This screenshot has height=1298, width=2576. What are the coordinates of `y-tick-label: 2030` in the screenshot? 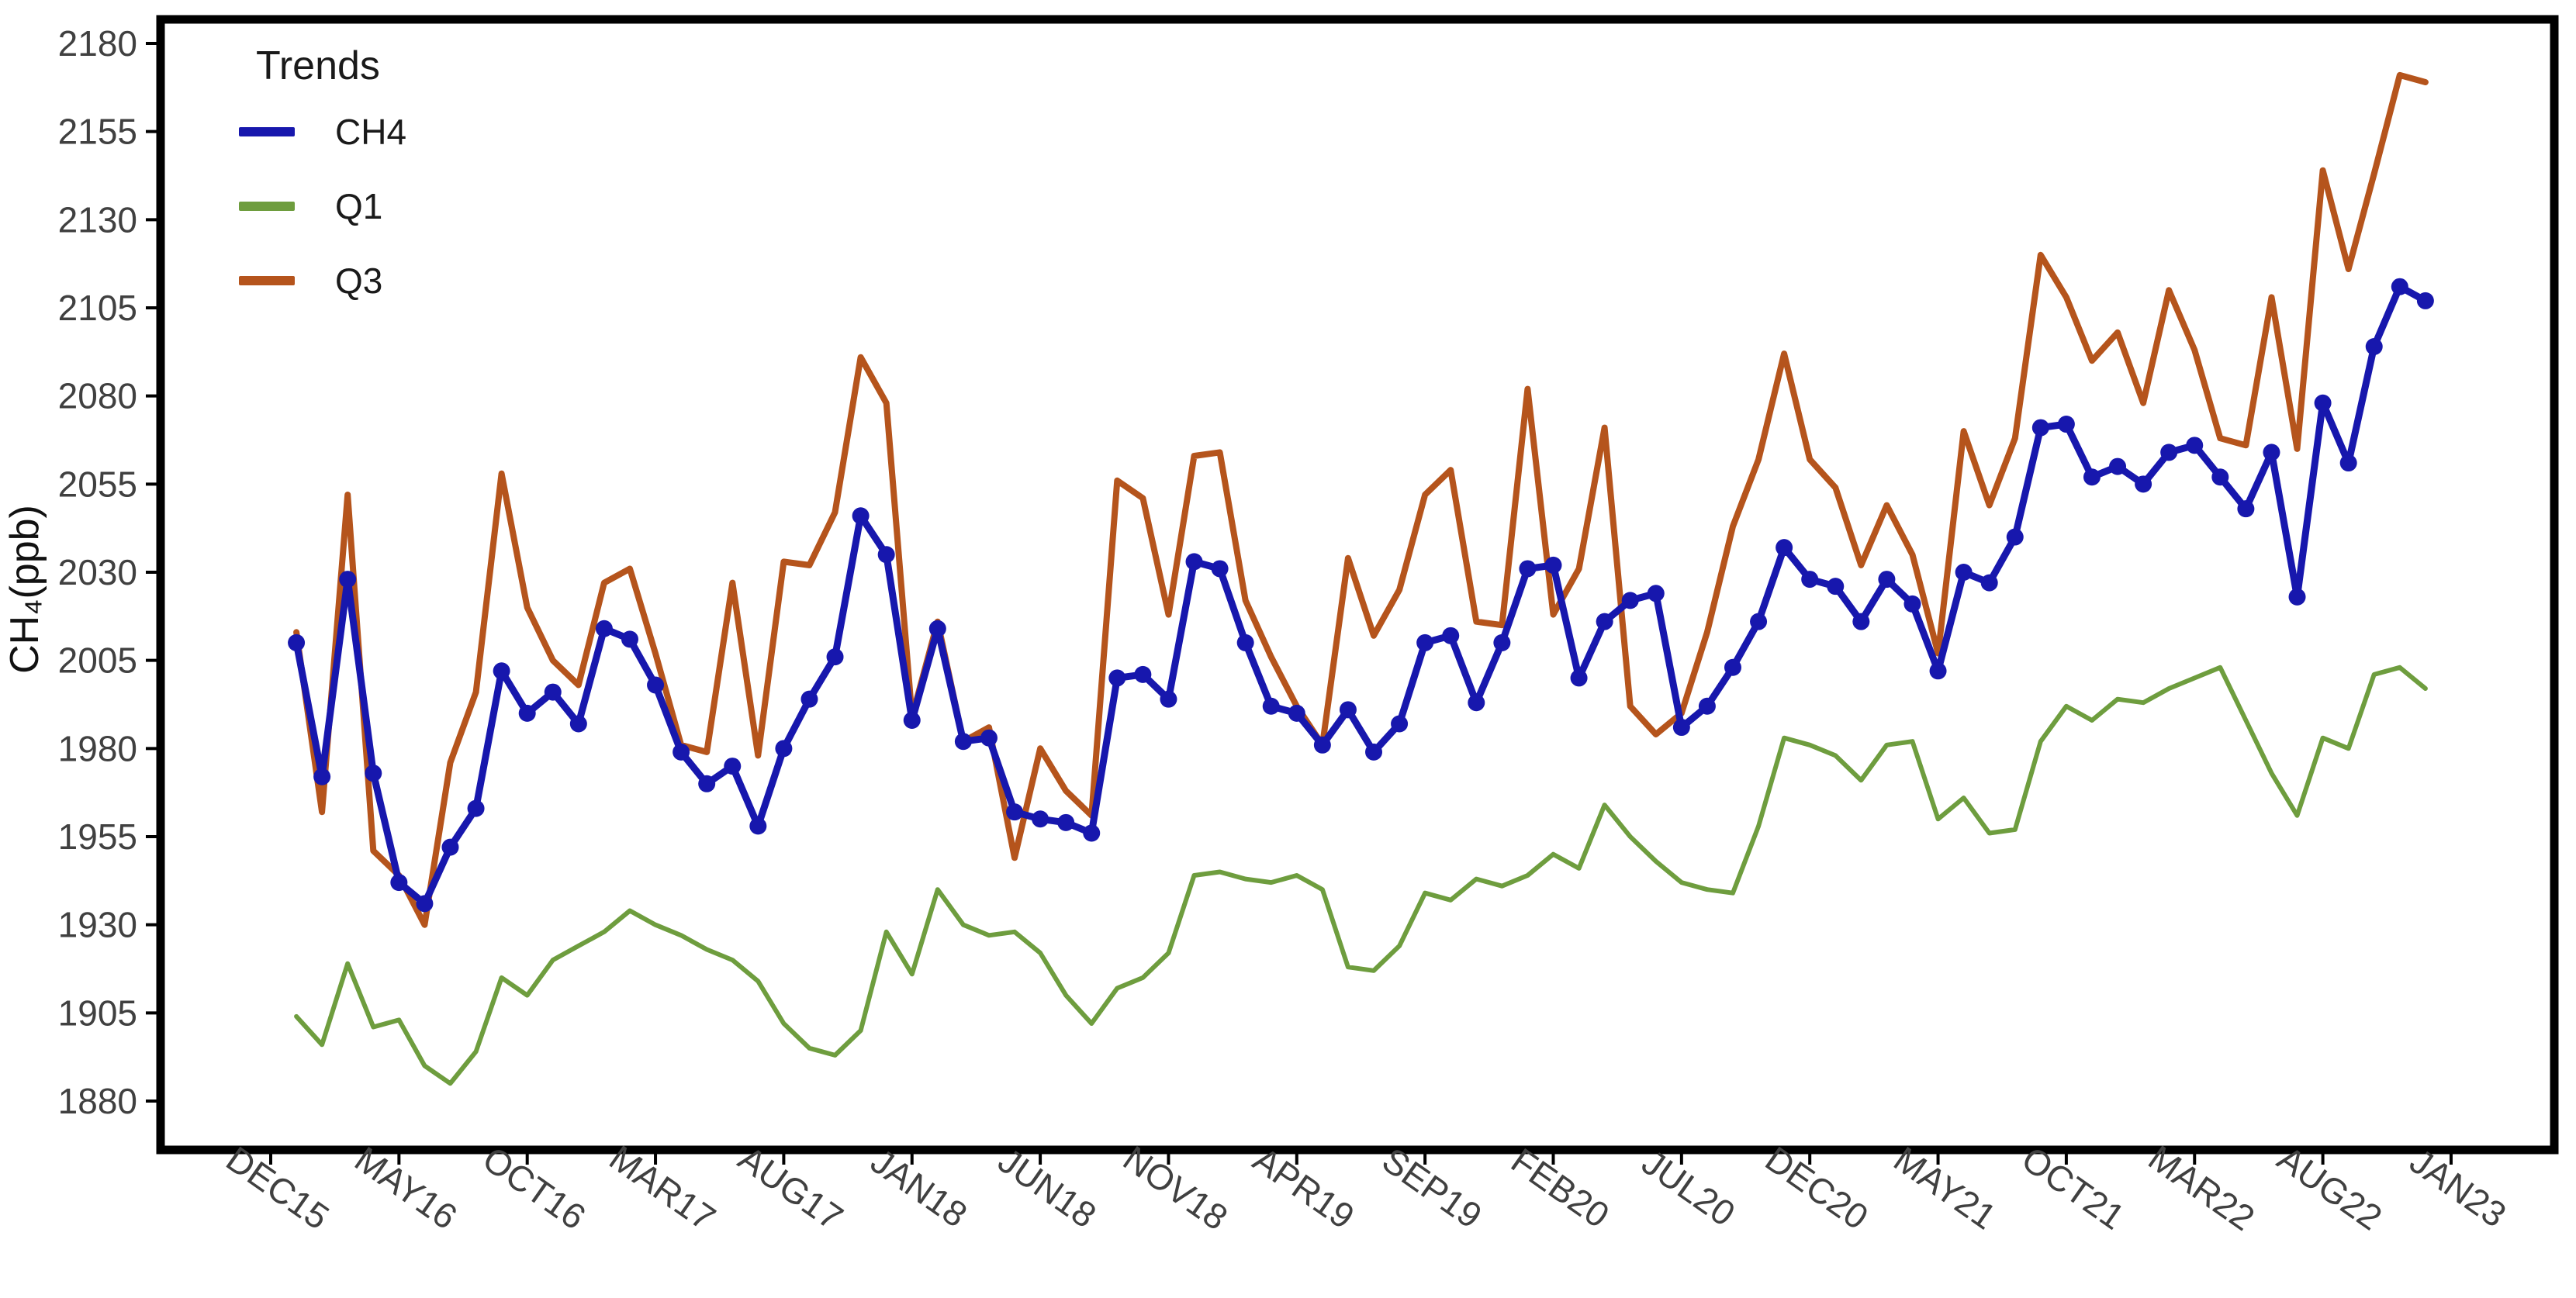 It's located at (97, 572).